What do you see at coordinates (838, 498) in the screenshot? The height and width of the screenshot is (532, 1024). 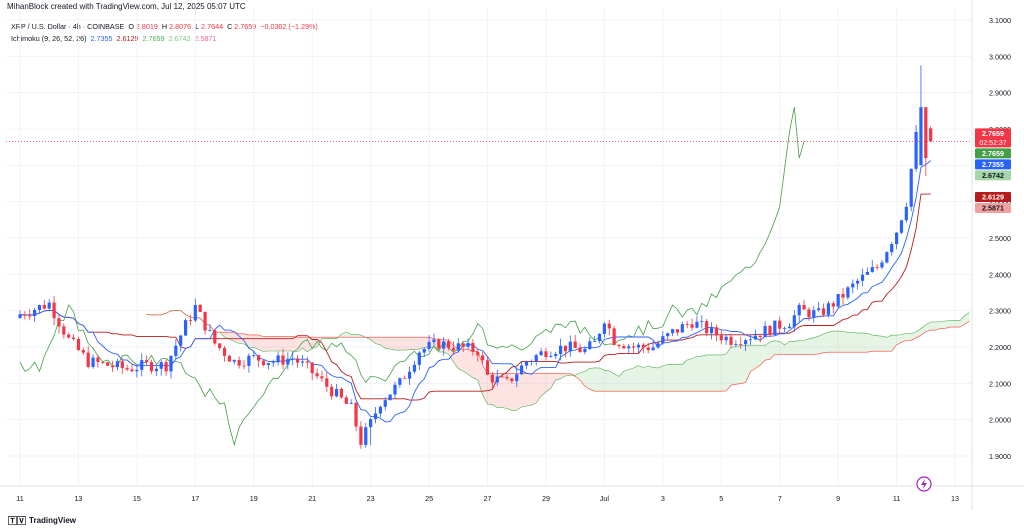 I see `x-tick-label: 9` at bounding box center [838, 498].